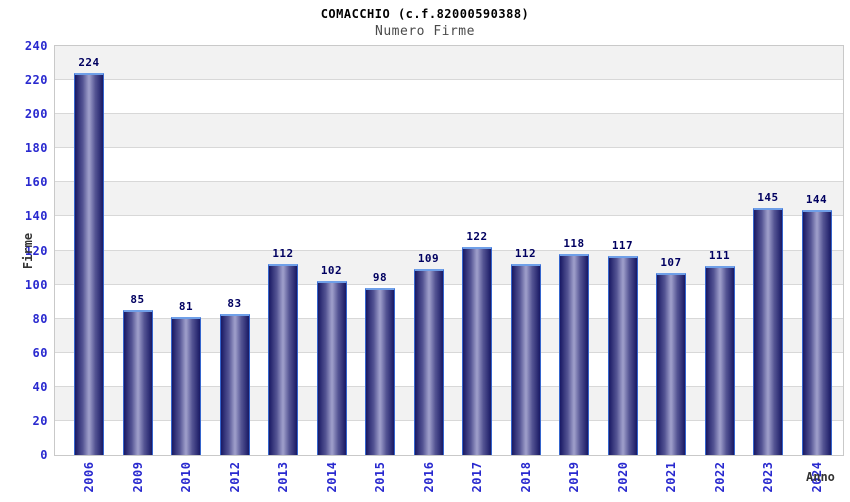 The width and height of the screenshot is (850, 502). What do you see at coordinates (36, 148) in the screenshot?
I see `y-tick-label: 180` at bounding box center [36, 148].